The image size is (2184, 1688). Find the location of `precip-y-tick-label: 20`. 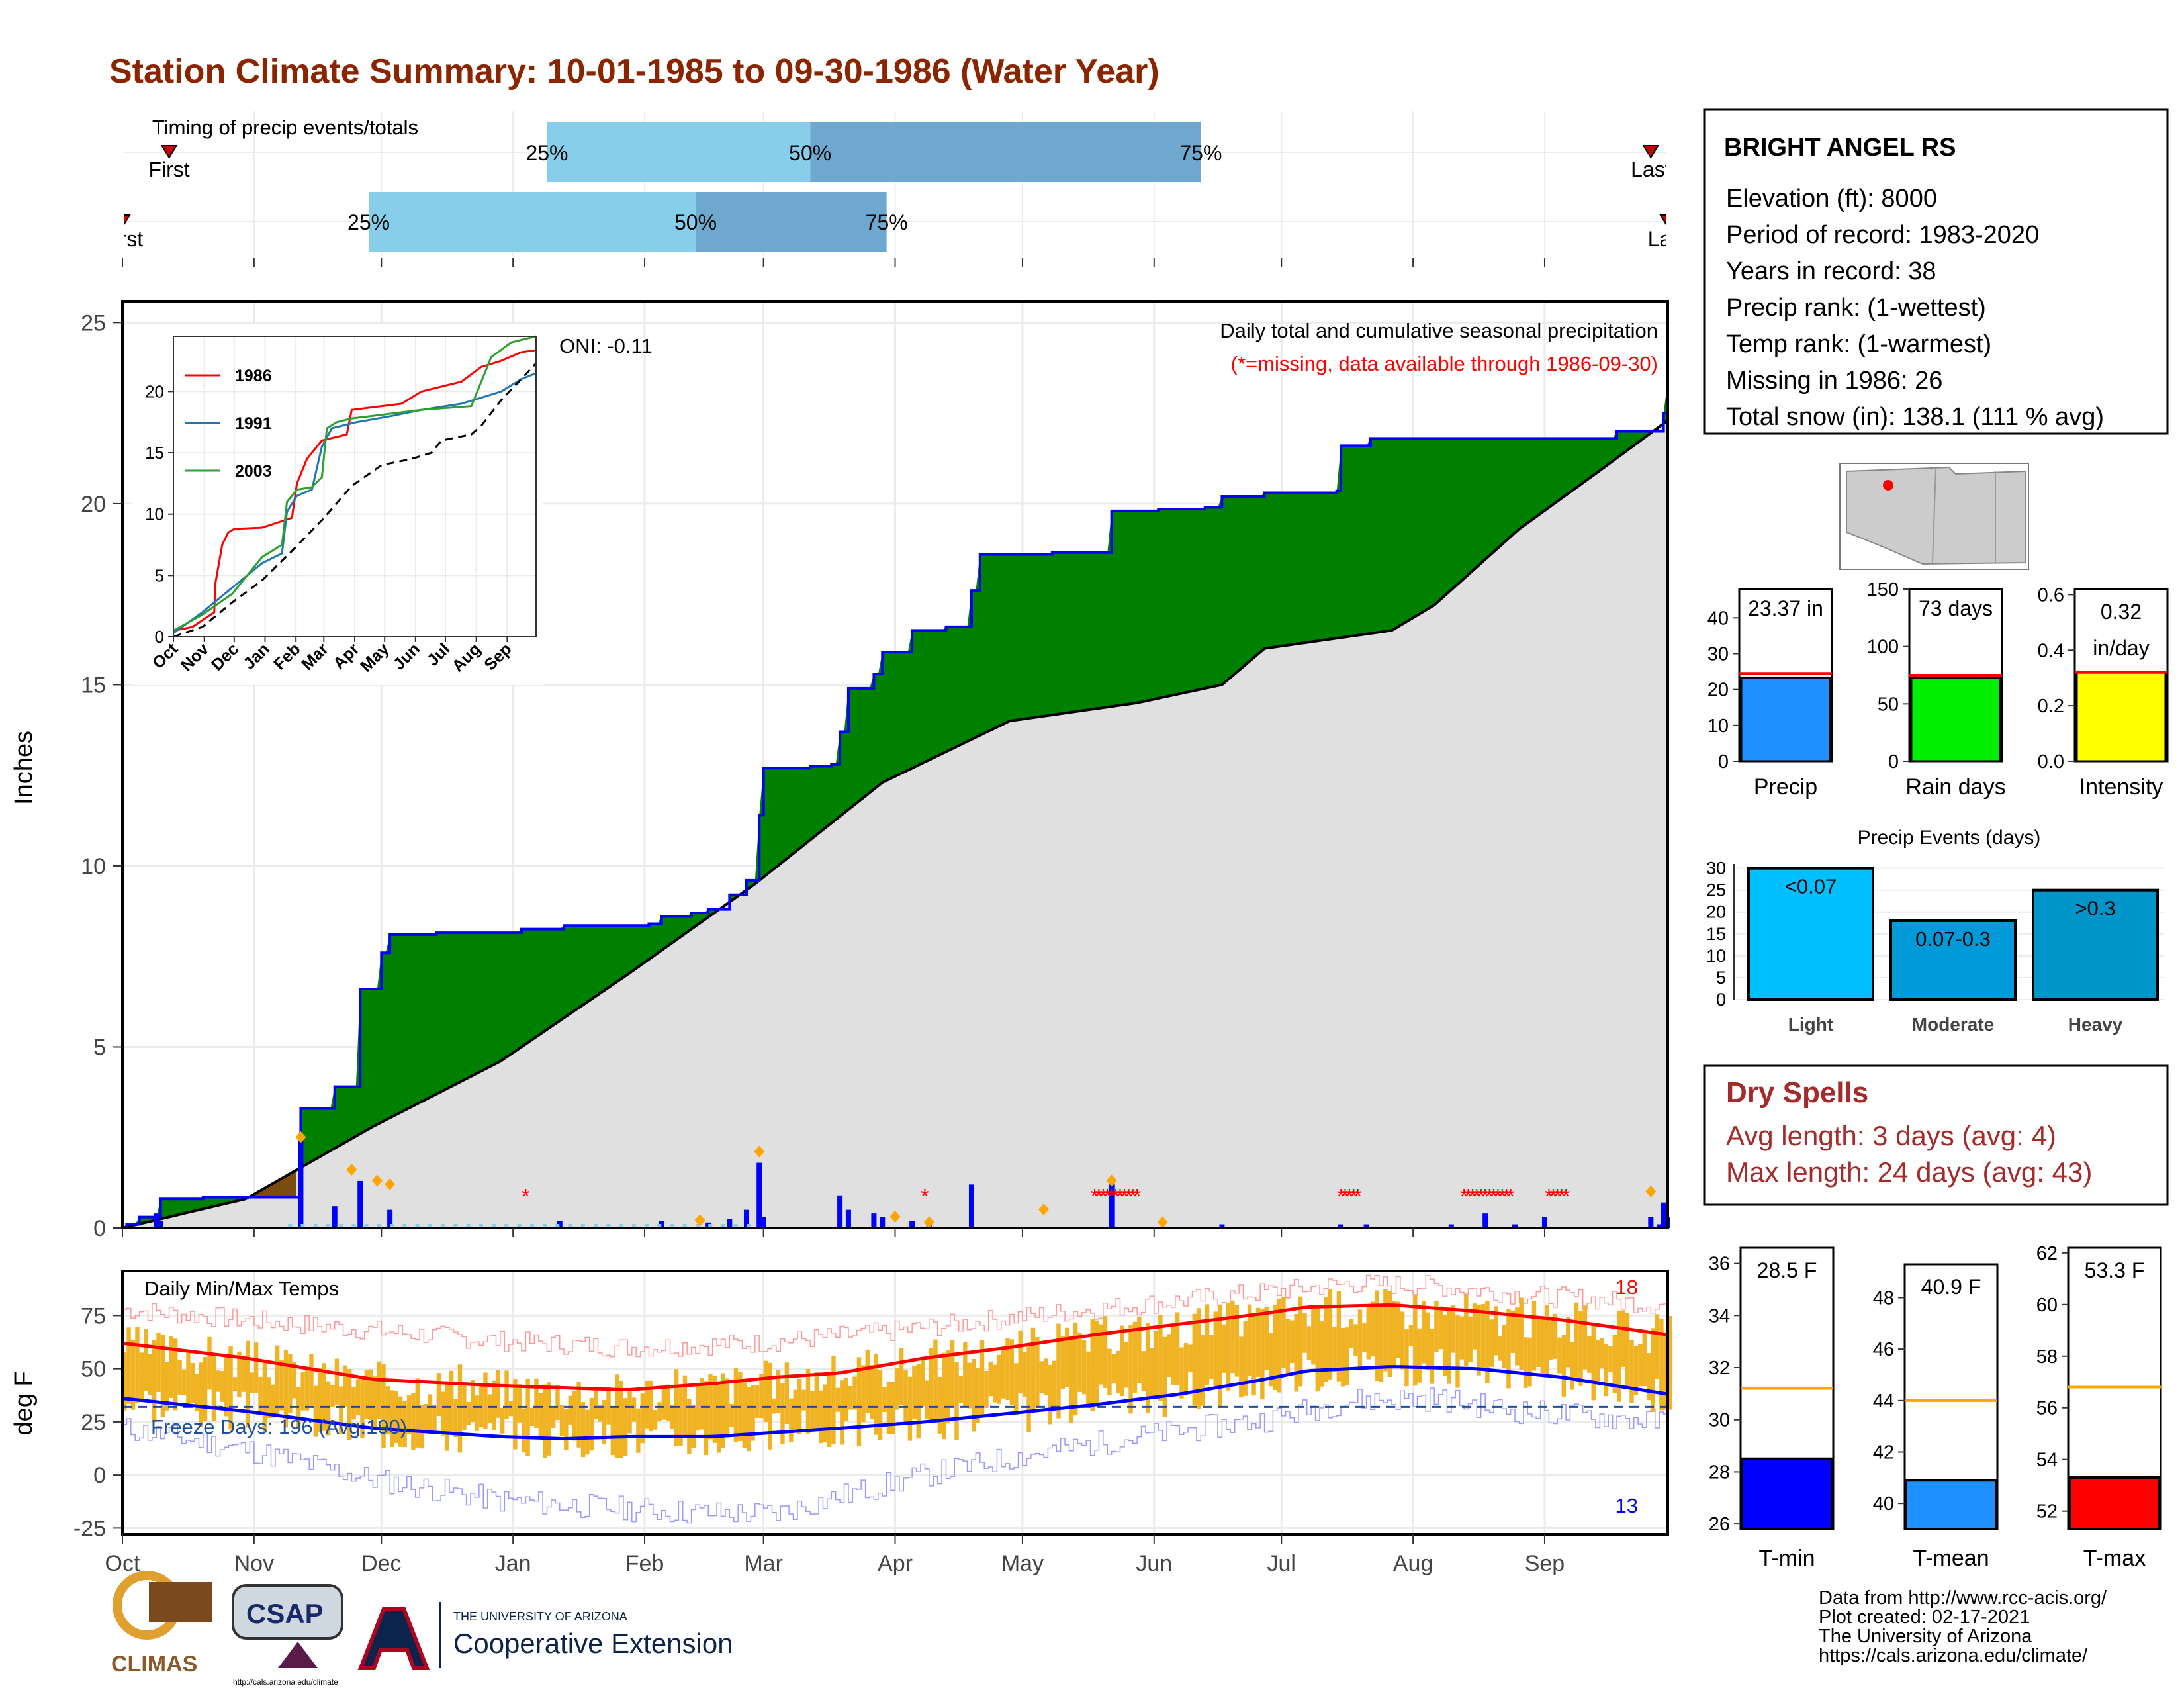

precip-y-tick-label: 20 is located at coordinates (93, 504).